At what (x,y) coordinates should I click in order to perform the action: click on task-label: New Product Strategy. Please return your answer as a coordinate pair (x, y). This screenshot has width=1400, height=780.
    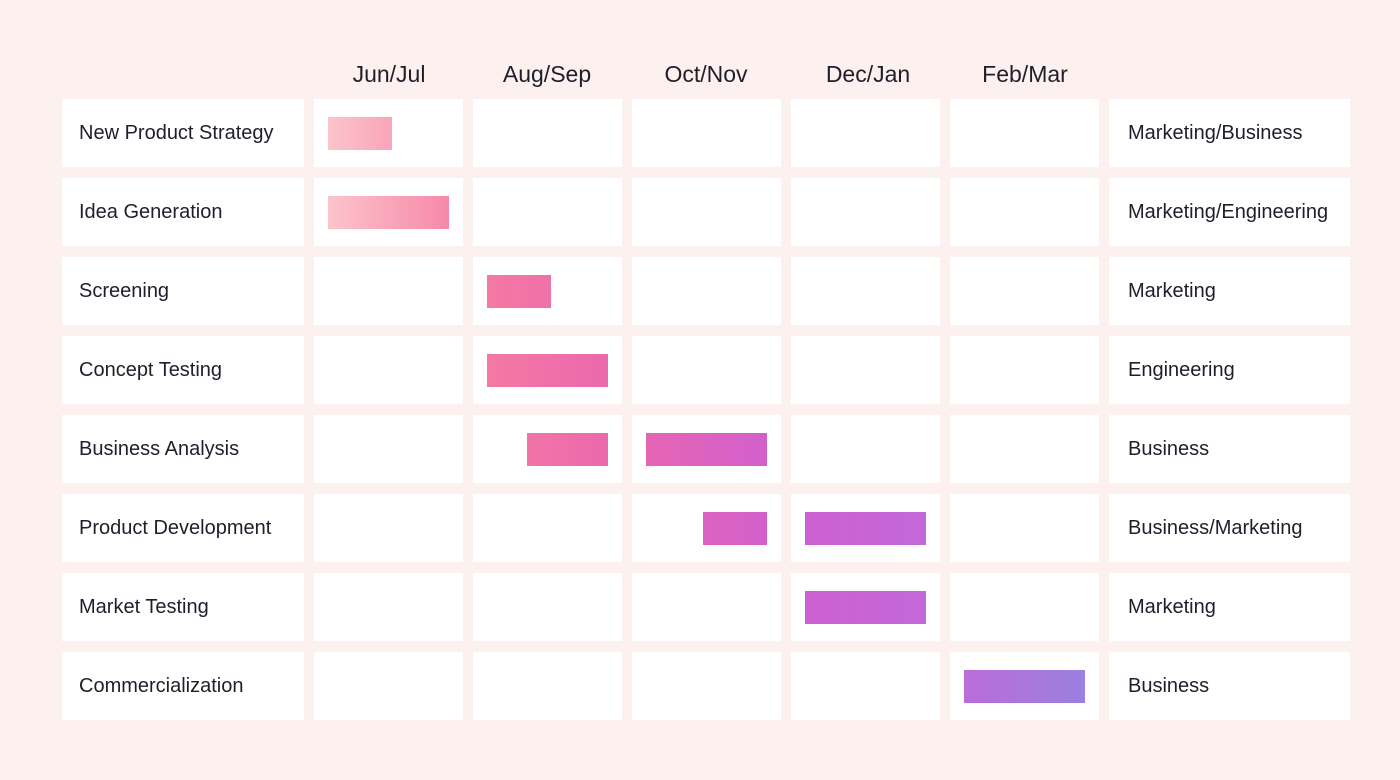
    Looking at the image, I should click on (176, 132).